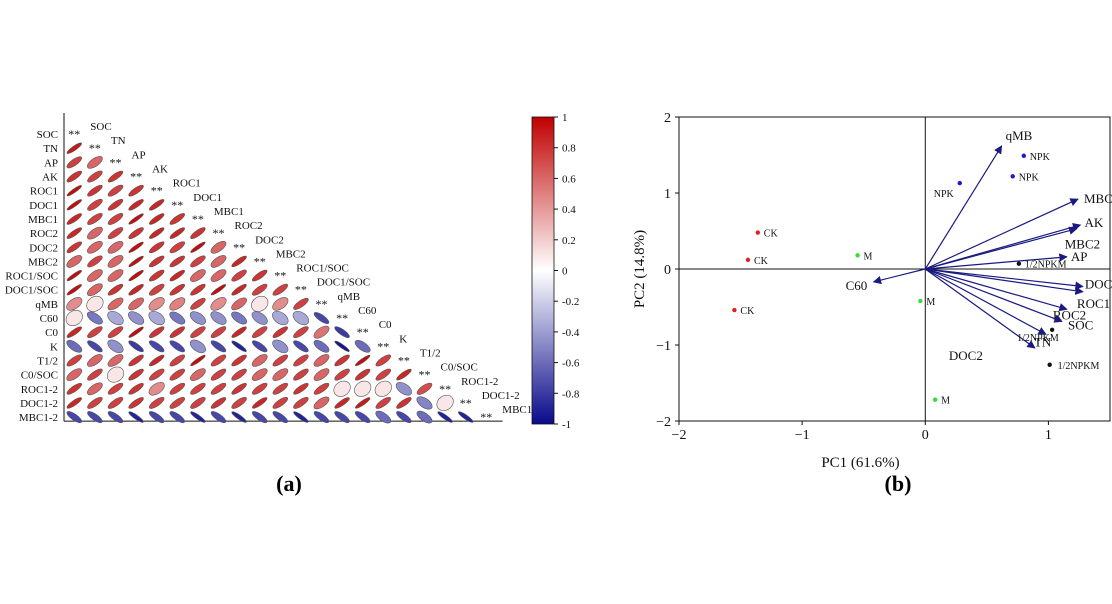 The height and width of the screenshot is (604, 1112). Describe the element at coordinates (1082, 244) in the screenshot. I see `loading-label: MBC2` at that location.